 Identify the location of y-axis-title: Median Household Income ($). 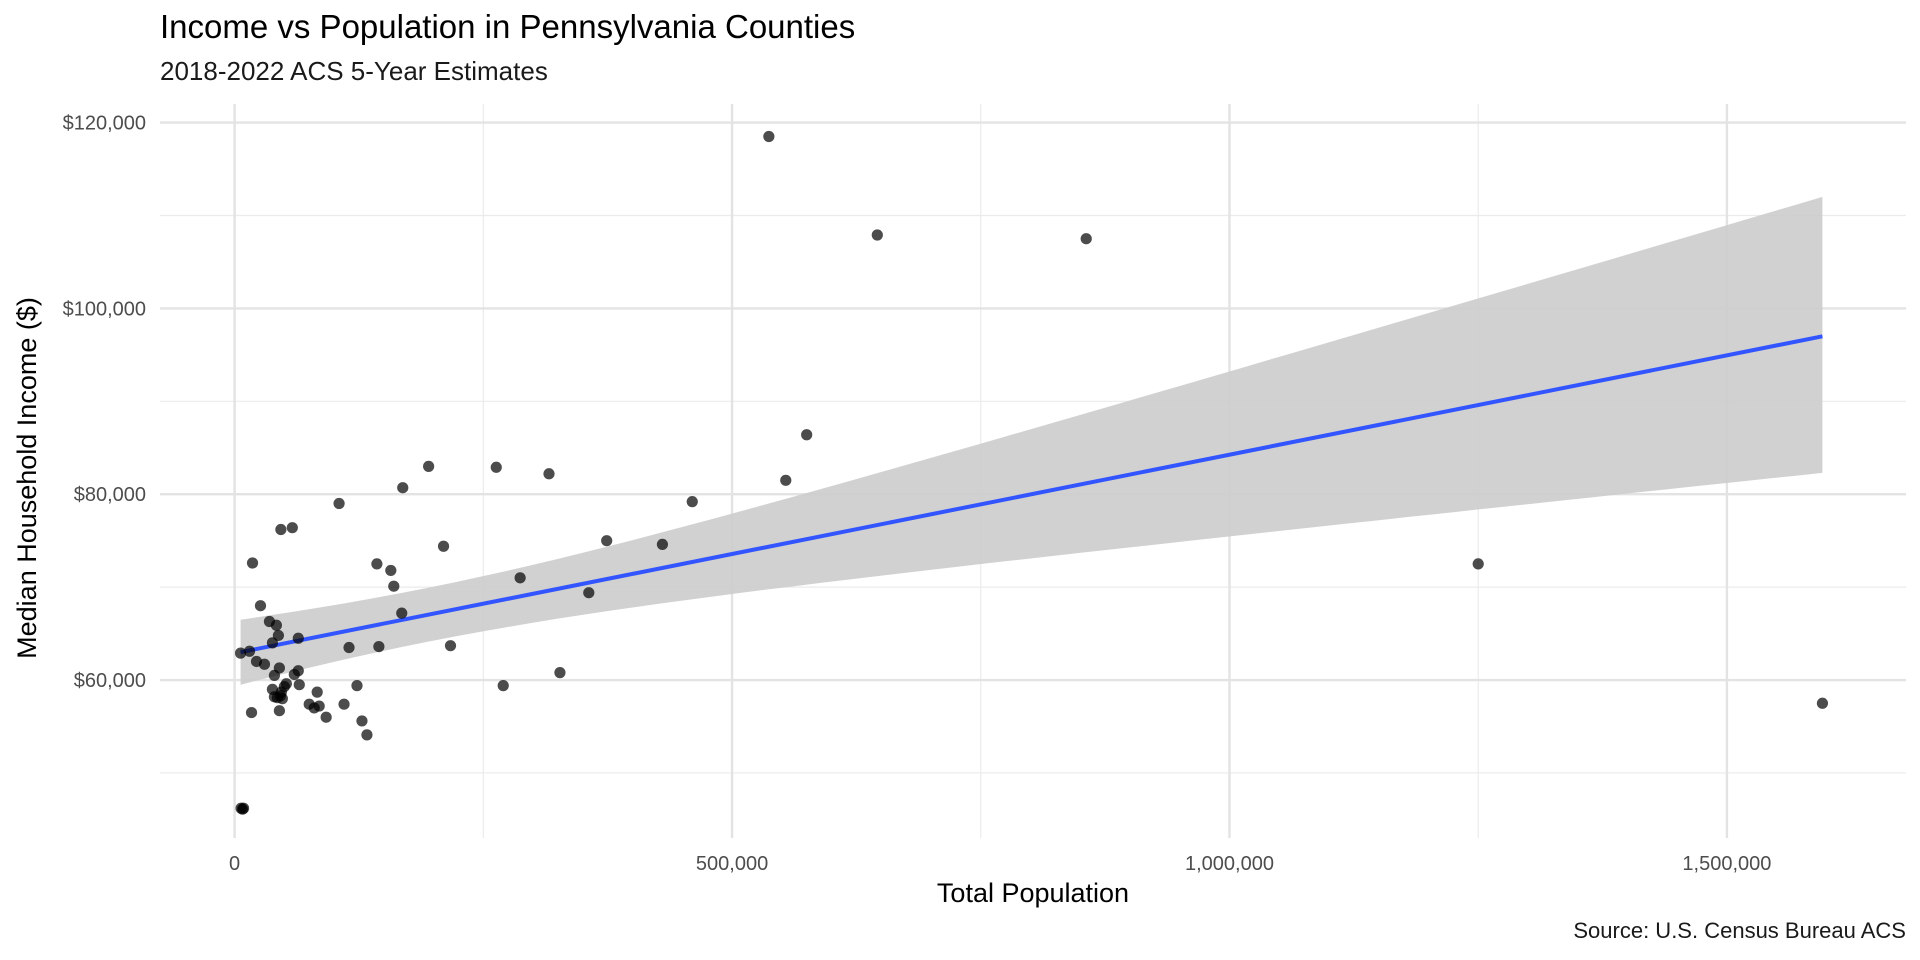
(27, 478).